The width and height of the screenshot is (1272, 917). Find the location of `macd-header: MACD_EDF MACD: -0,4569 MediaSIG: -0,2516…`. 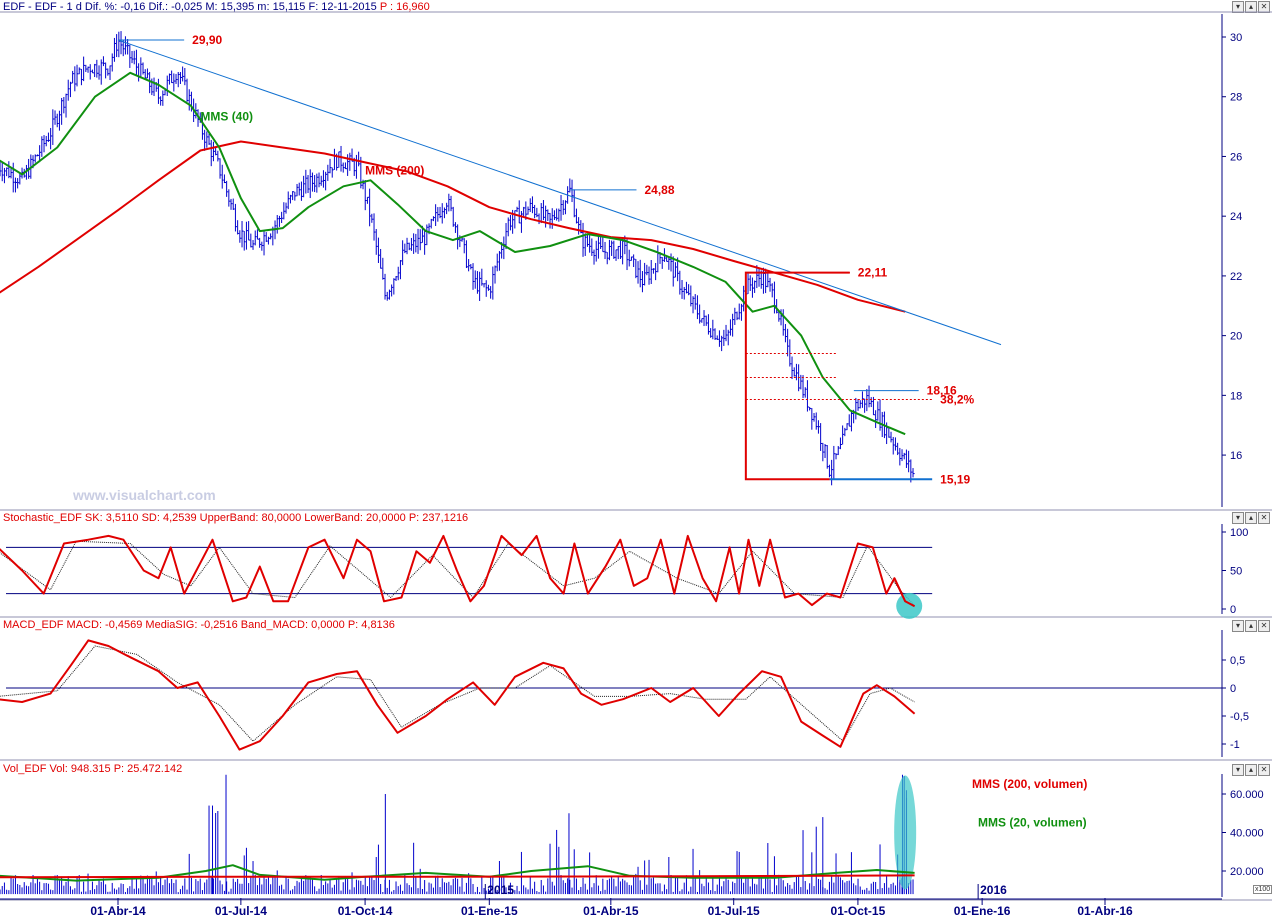

macd-header: MACD_EDF MACD: -0,4569 MediaSIG: -0,2516… is located at coordinates (199, 625).